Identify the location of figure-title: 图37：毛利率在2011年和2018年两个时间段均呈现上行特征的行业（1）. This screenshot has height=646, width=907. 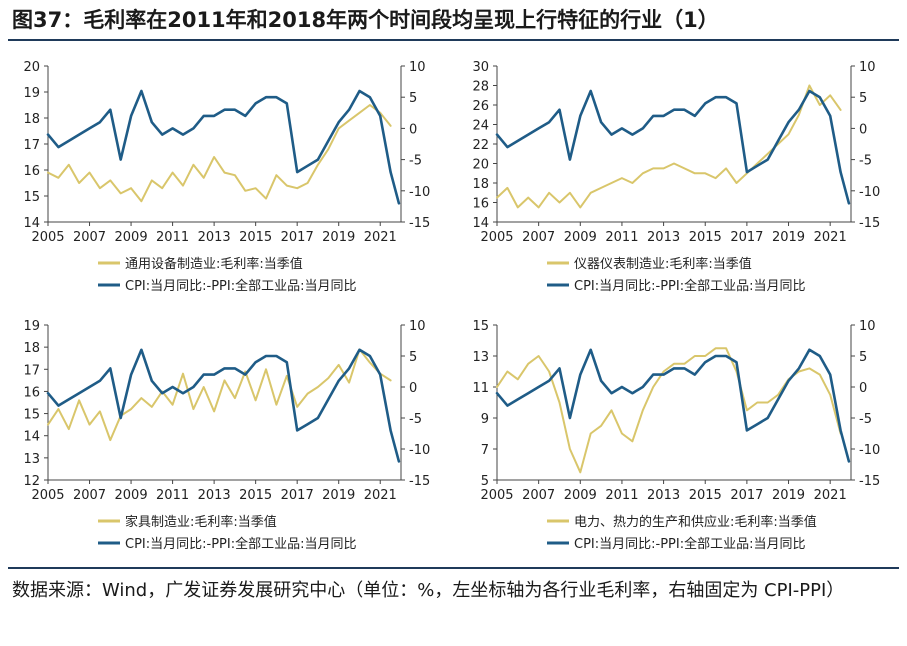
(365, 20).